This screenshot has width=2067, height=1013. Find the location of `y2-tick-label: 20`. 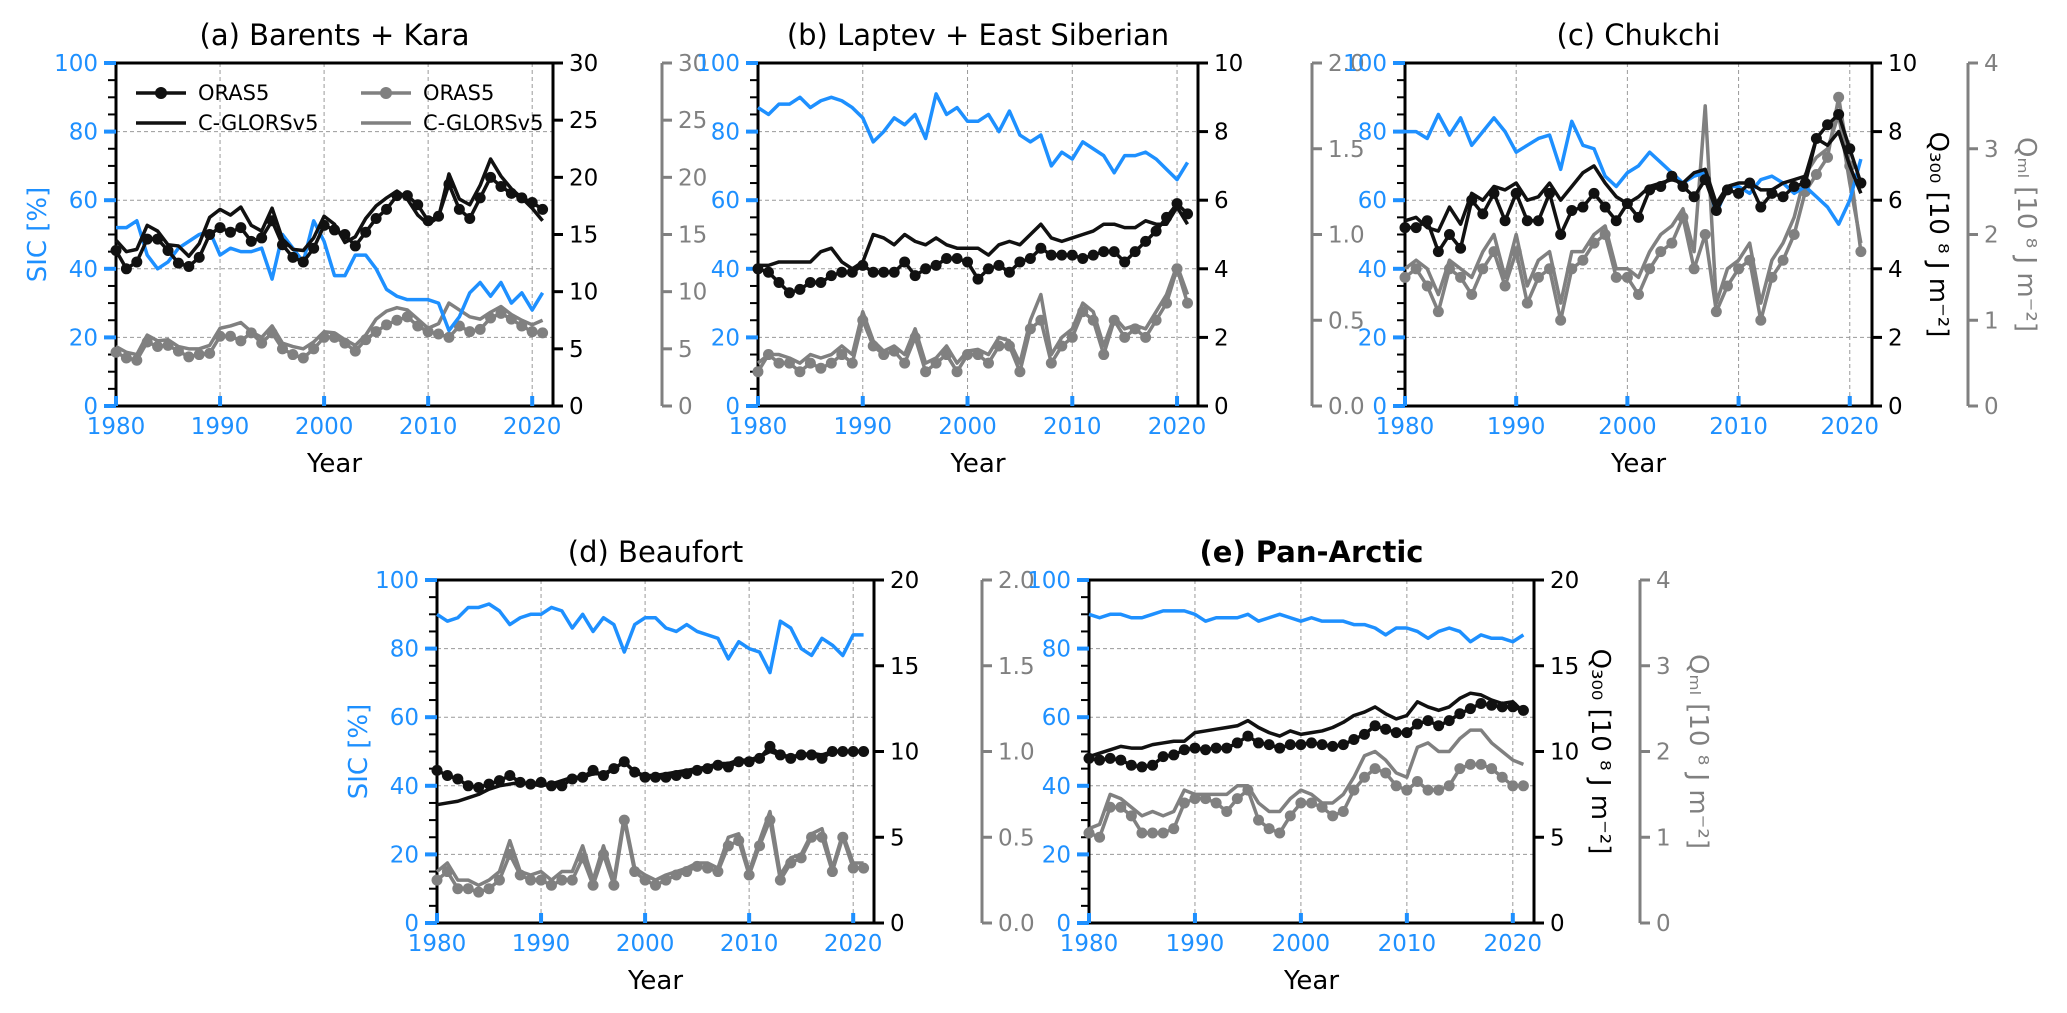

y2-tick-label: 20 is located at coordinates (904, 581).